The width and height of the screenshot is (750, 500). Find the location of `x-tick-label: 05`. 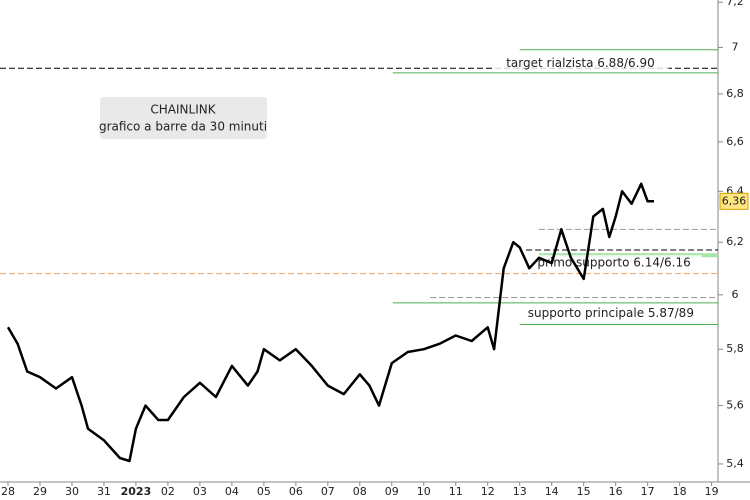

x-tick-label: 05 is located at coordinates (264, 491).